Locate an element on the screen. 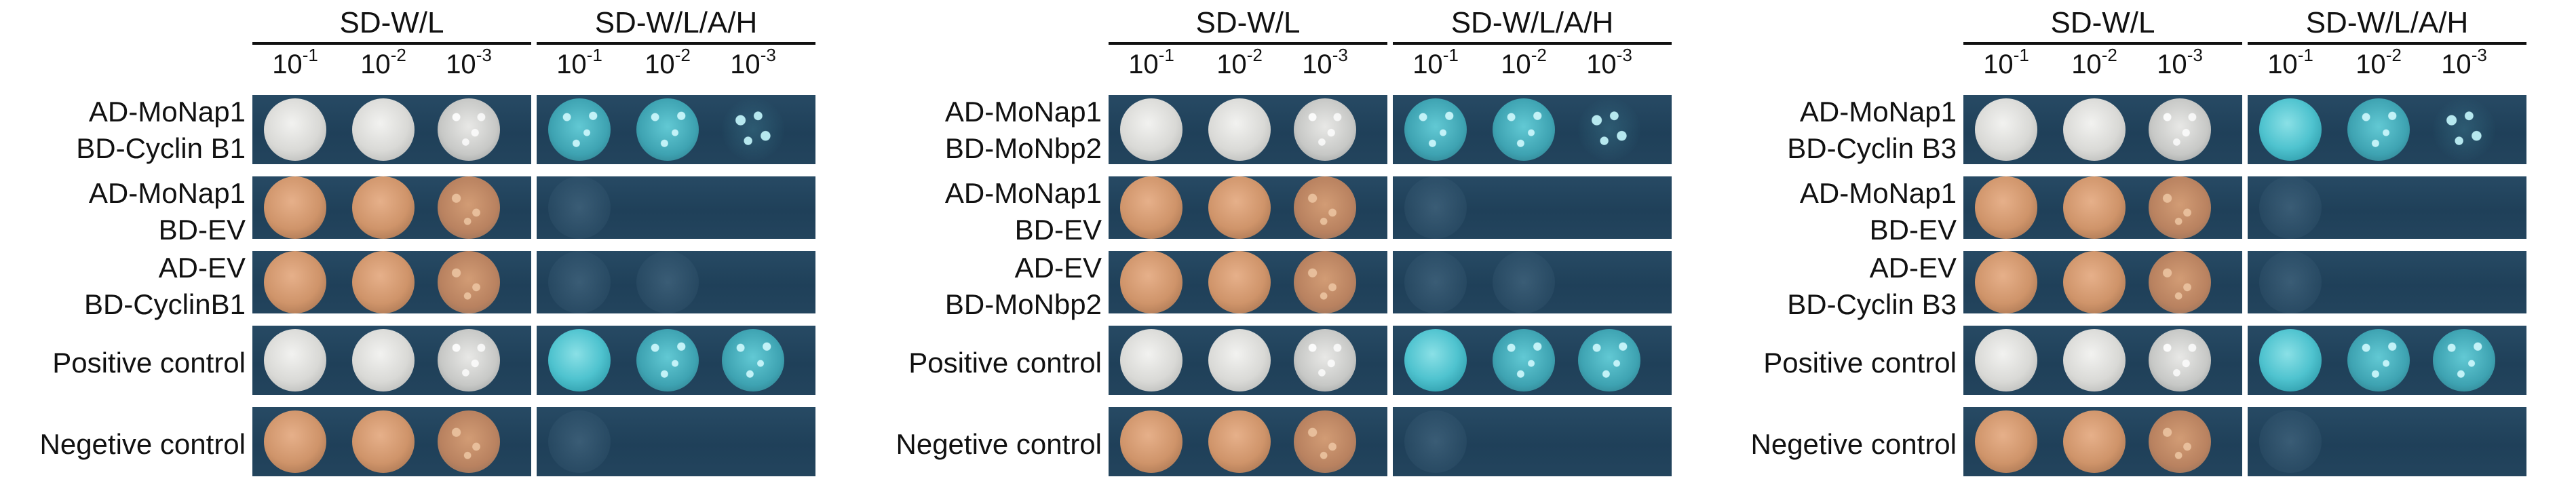 The height and width of the screenshot is (498, 2576). strain-label: Positive control is located at coordinates (979, 363).